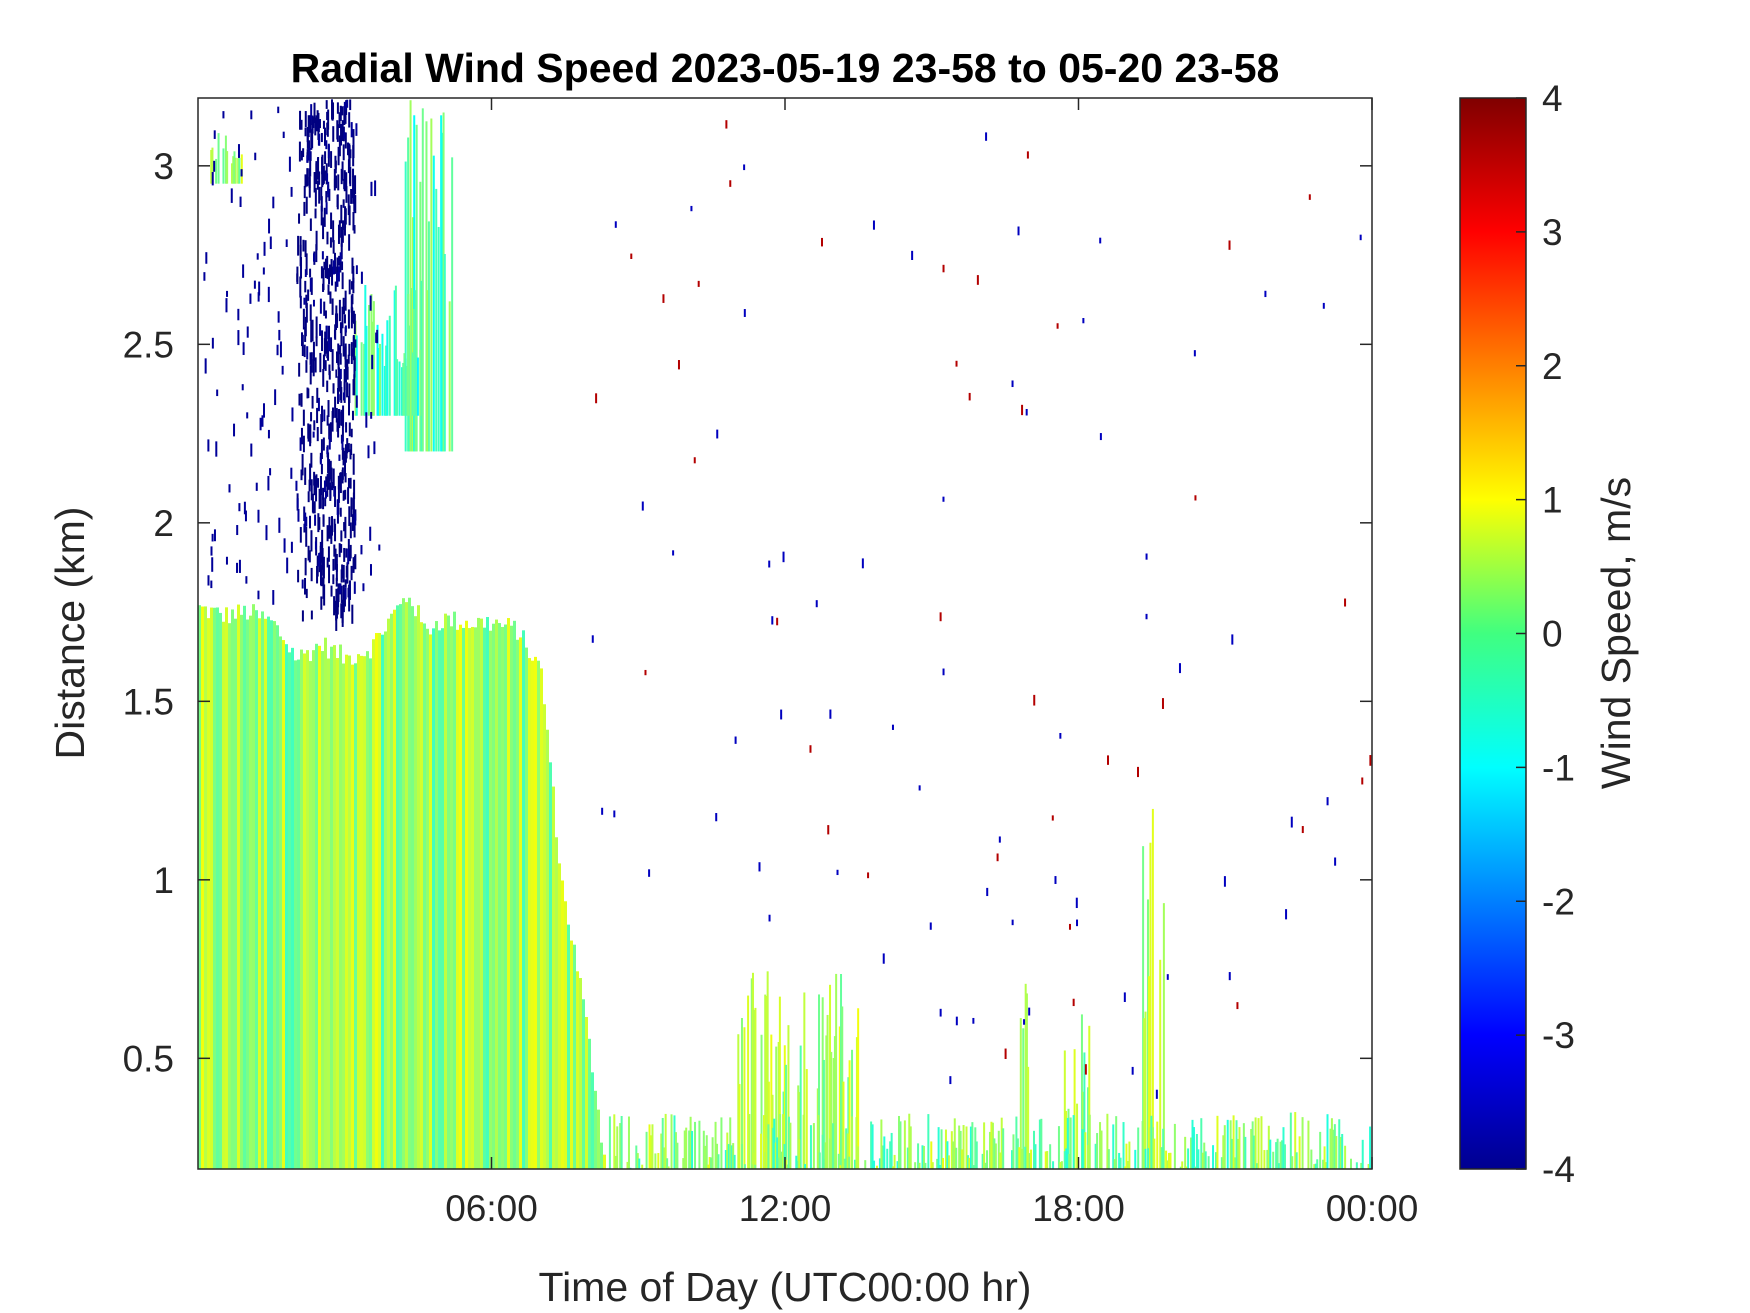 Image resolution: width=1750 pixels, height=1313 pixels. Describe the element at coordinates (491, 1208) in the screenshot. I see `x-tick-label: 06:00` at that location.